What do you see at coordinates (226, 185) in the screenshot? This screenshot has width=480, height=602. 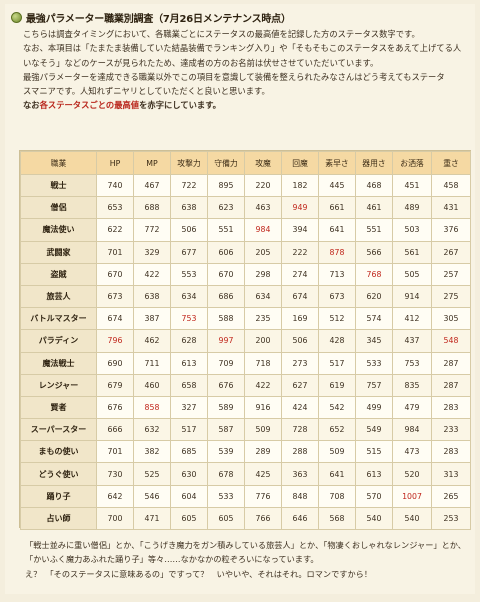 I see `stat-cell: 895` at bounding box center [226, 185].